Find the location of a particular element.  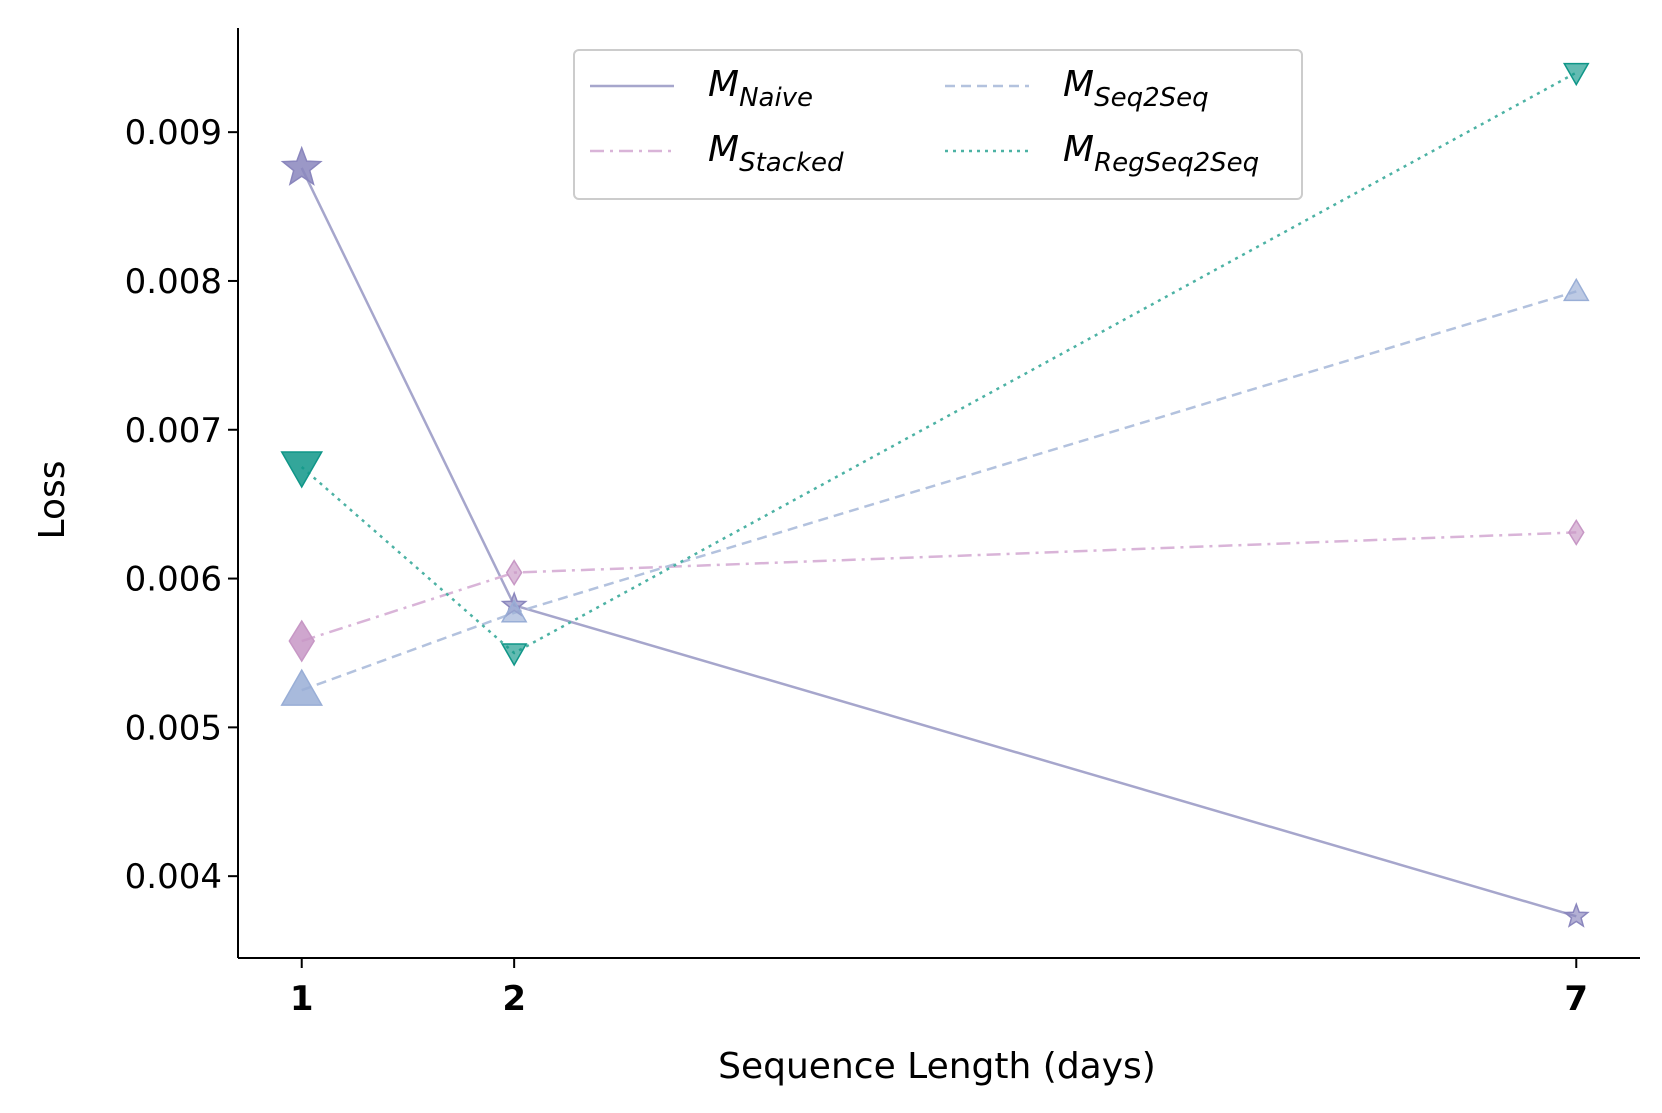

y-tick-label: 0.009 is located at coordinates (173, 133).